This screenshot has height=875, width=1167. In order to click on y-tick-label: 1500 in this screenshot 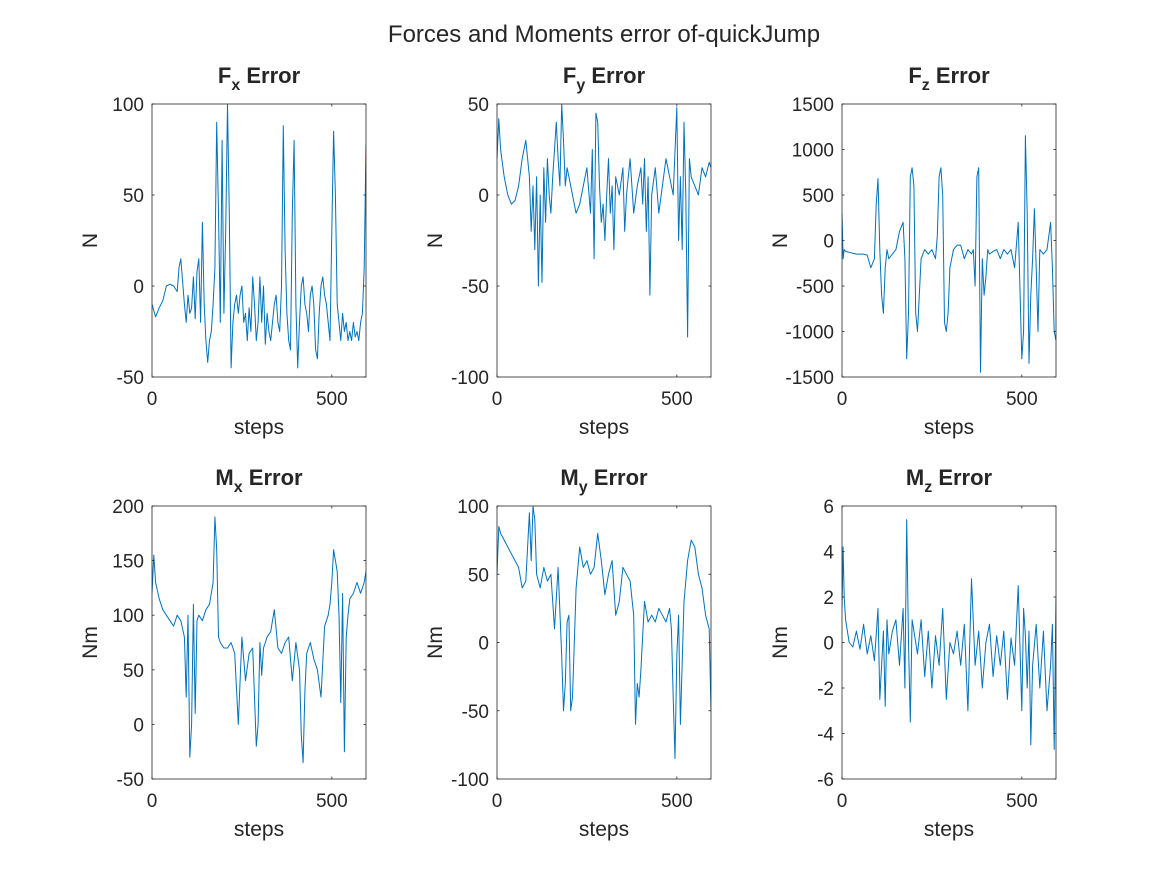, I will do `click(813, 105)`.